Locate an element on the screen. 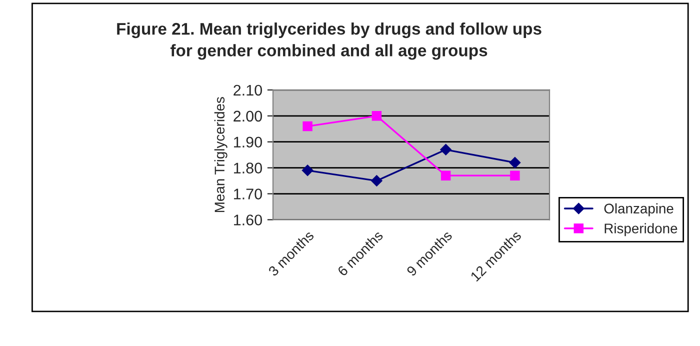 The width and height of the screenshot is (700, 346). y-tick-label: 1.60 is located at coordinates (248, 220).